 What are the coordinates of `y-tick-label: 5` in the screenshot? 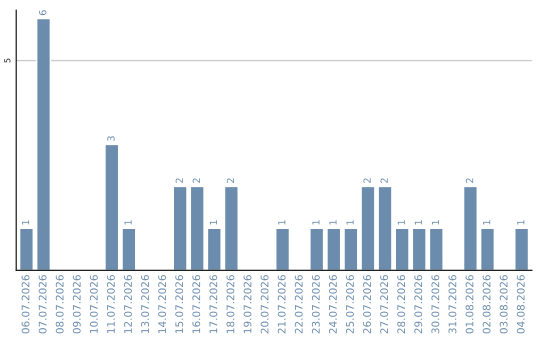 It's located at (7, 60).